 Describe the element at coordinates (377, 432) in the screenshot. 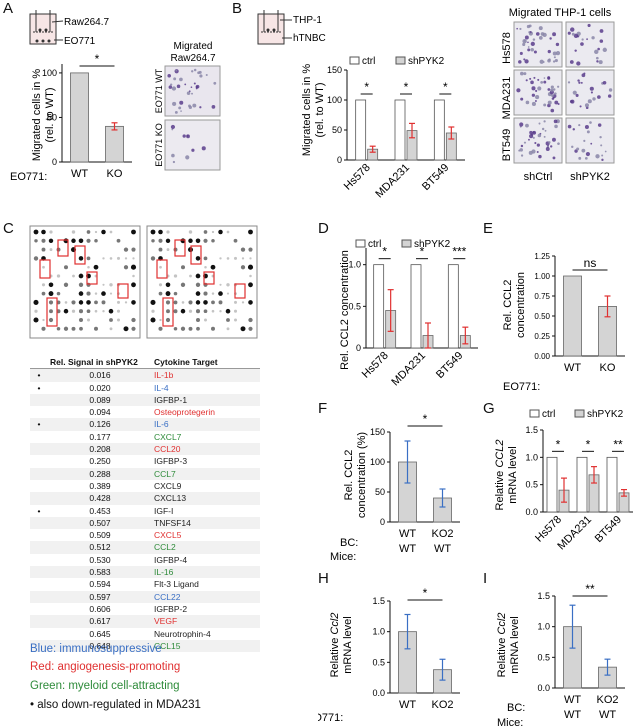

I see `panel-f-ytick-label: 150` at that location.